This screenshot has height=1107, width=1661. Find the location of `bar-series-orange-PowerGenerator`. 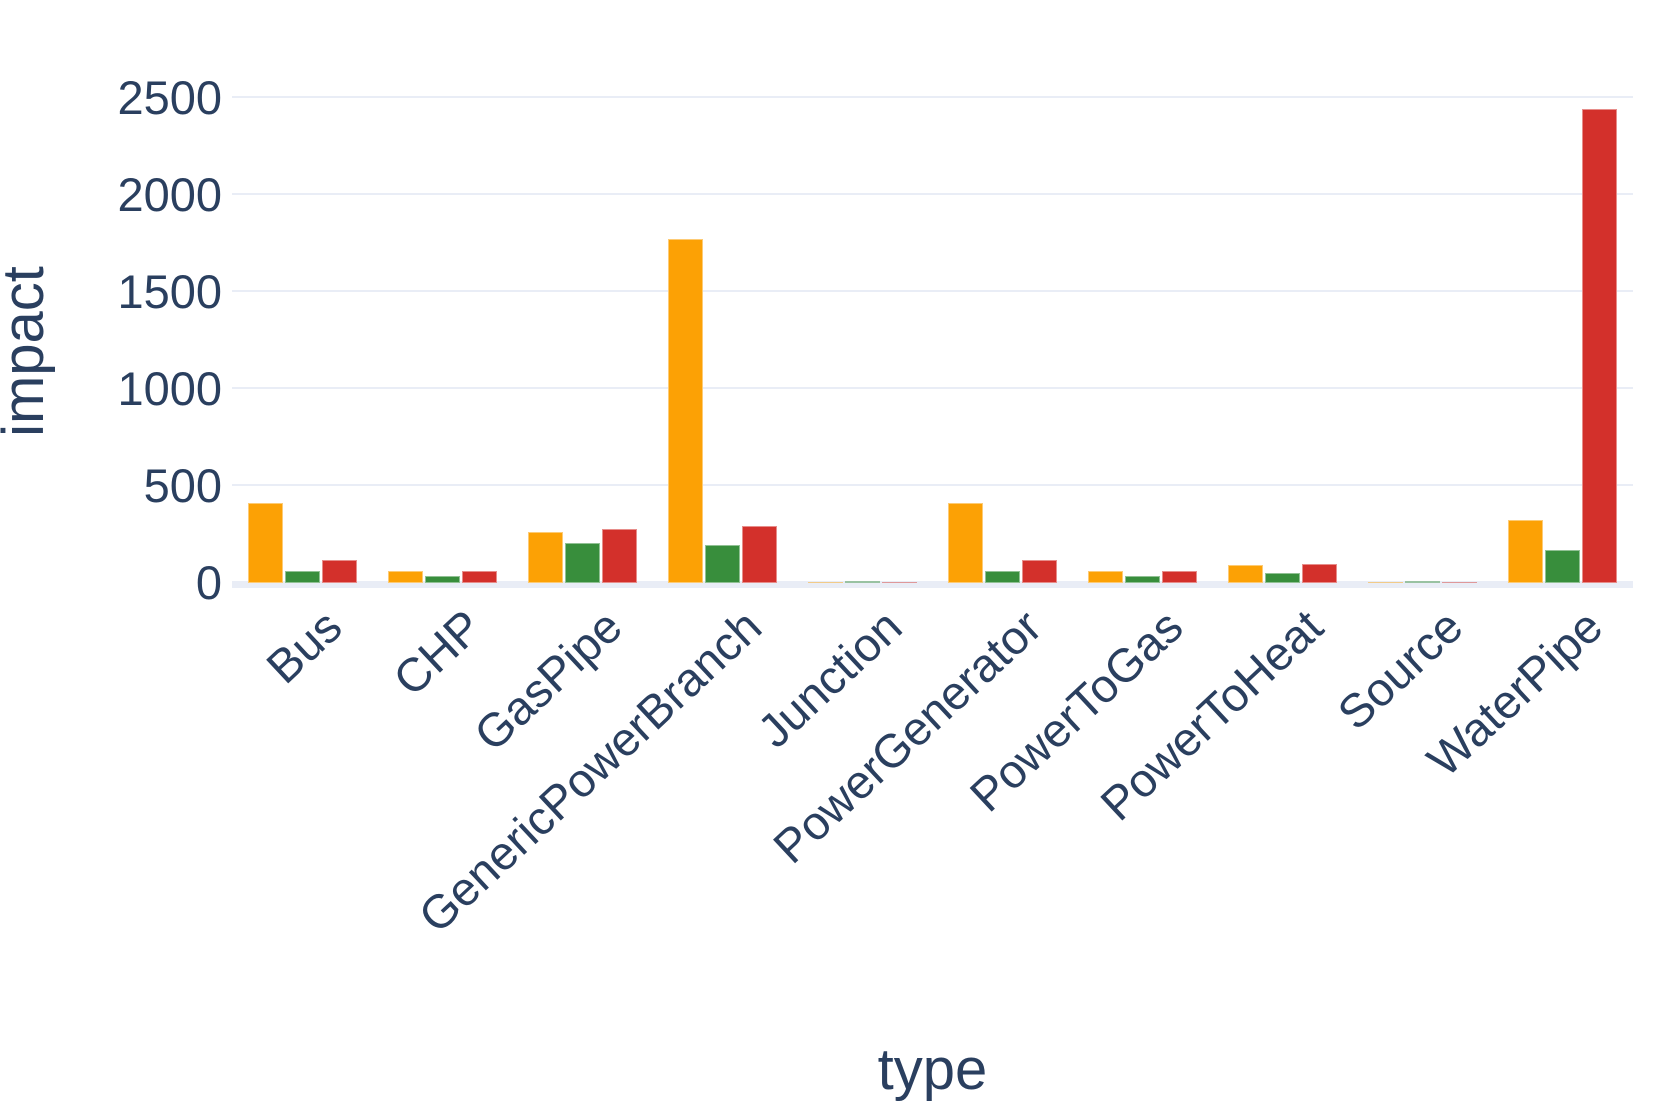

bar-series-orange-PowerGenerator is located at coordinates (965, 543).